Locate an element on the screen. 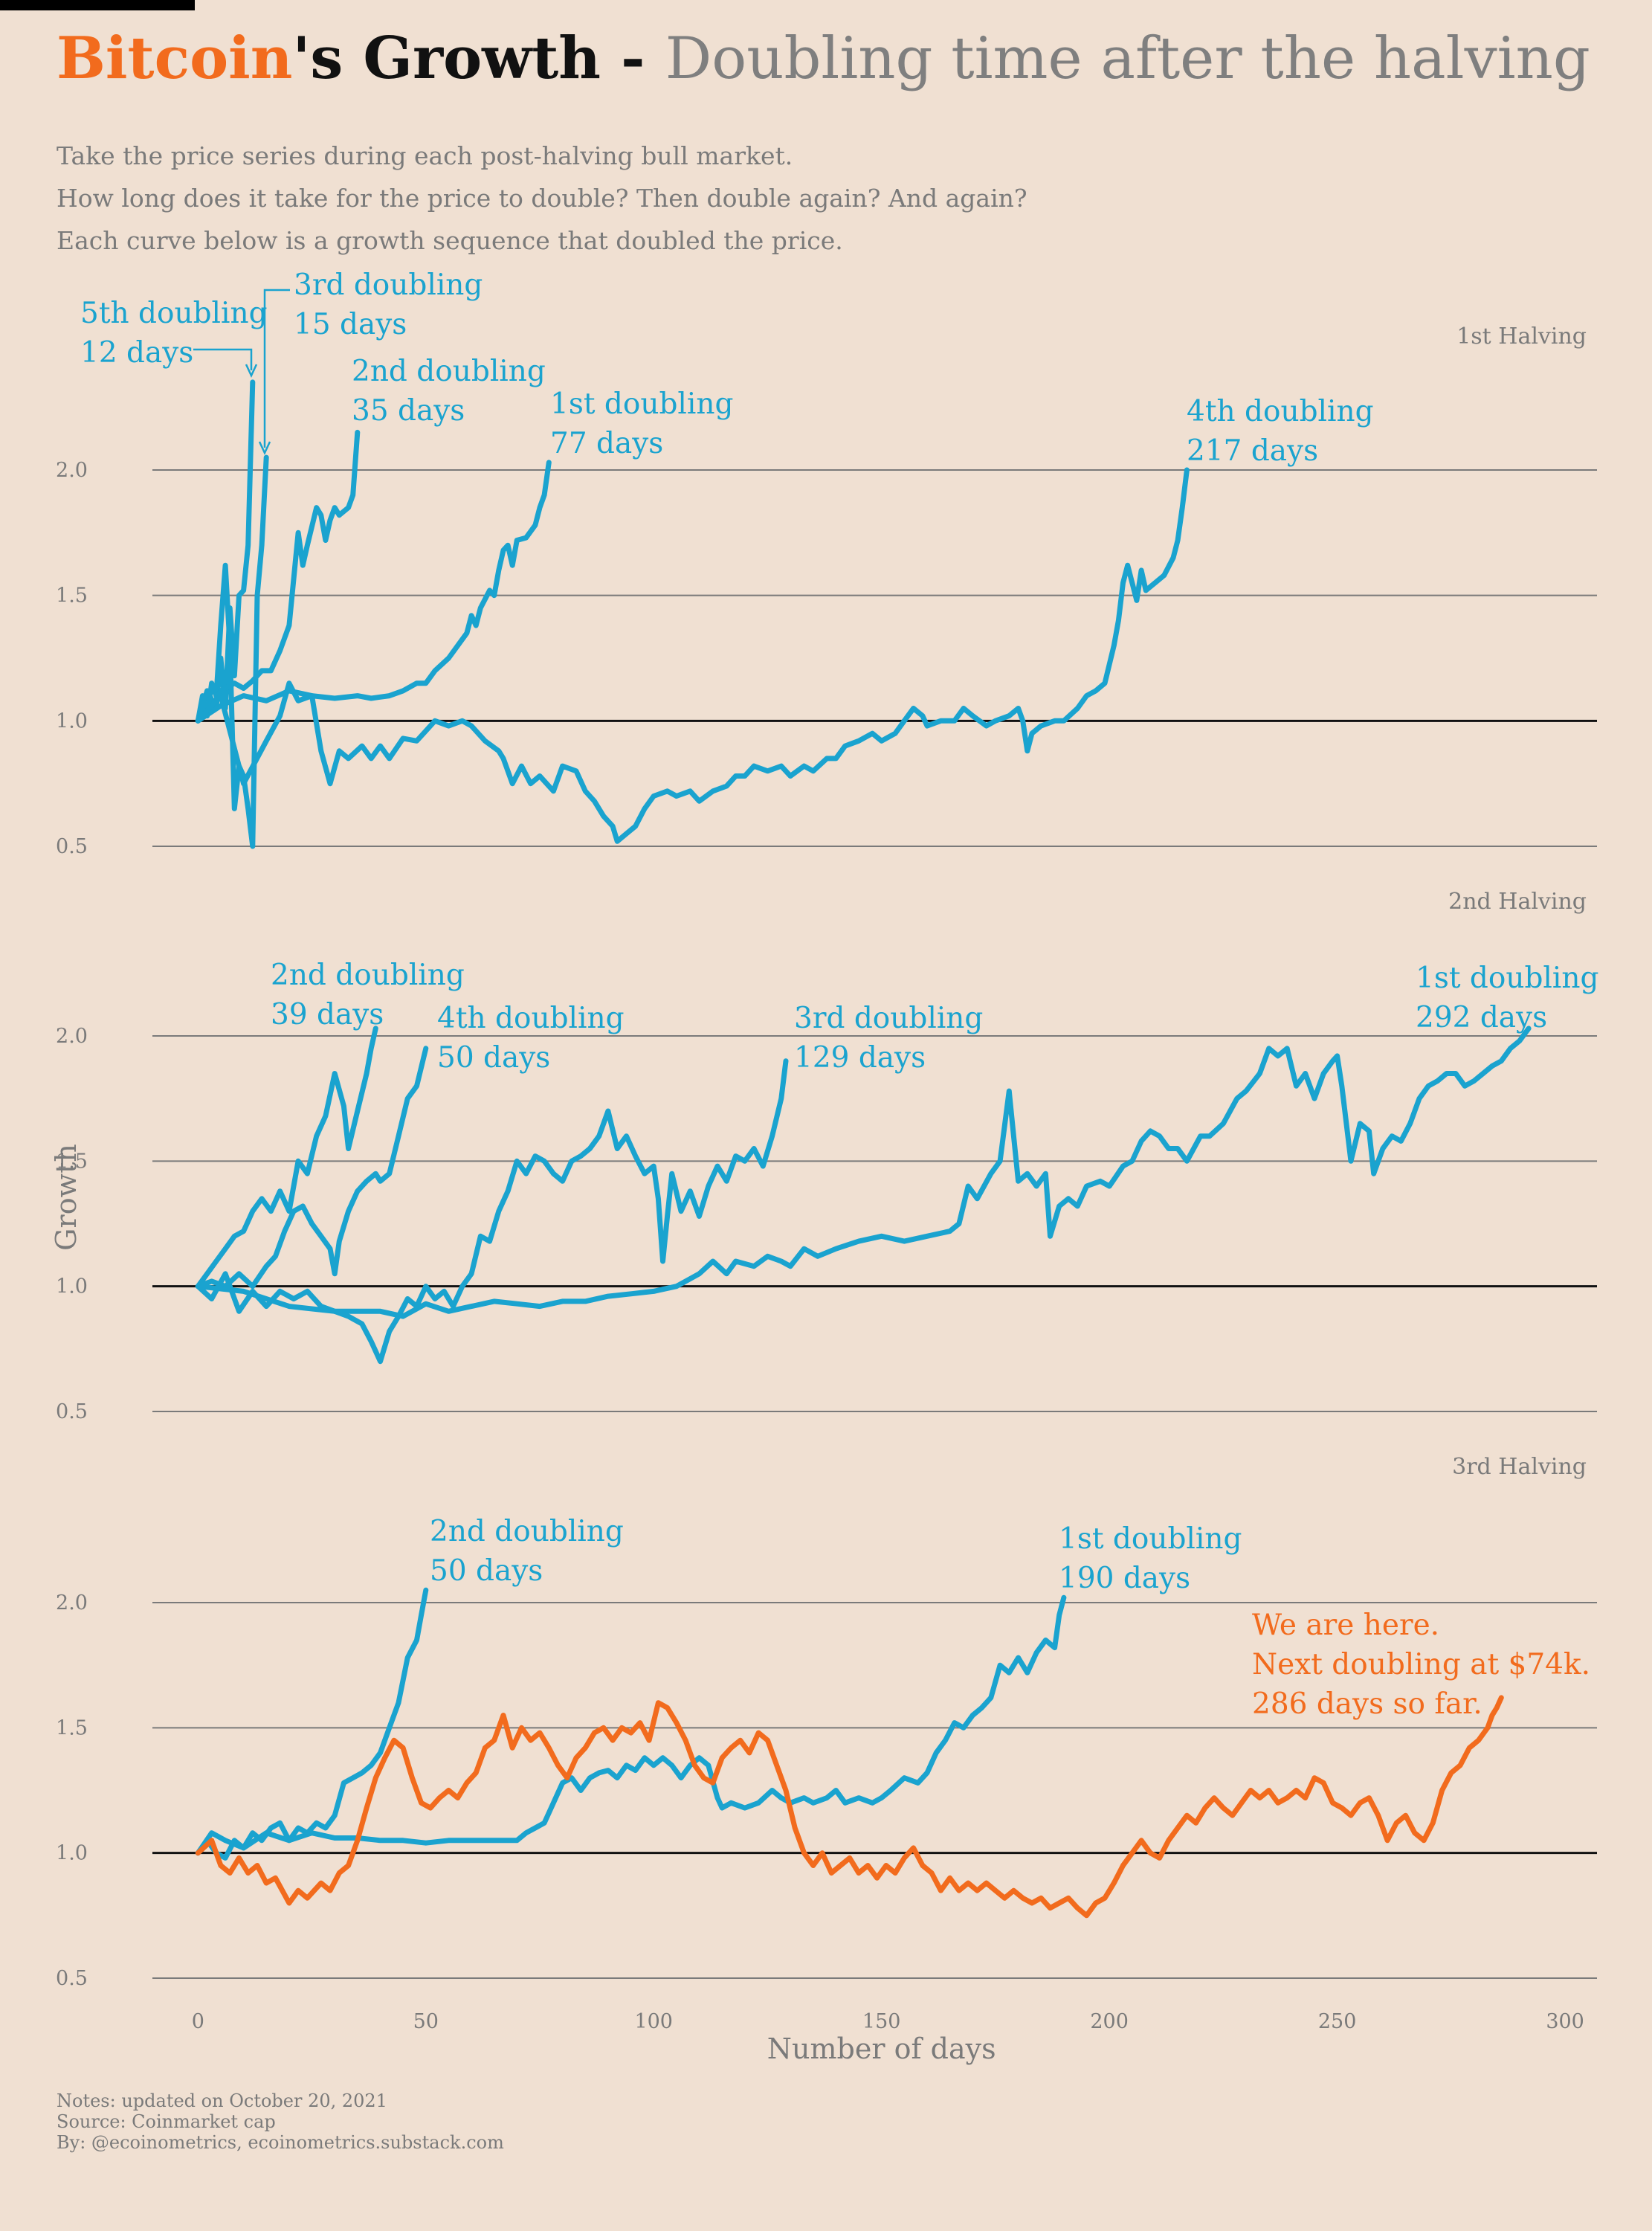 This screenshot has width=1652, height=2231. footer-source: Source: Coinmarket cap is located at coordinates (166, 2121).